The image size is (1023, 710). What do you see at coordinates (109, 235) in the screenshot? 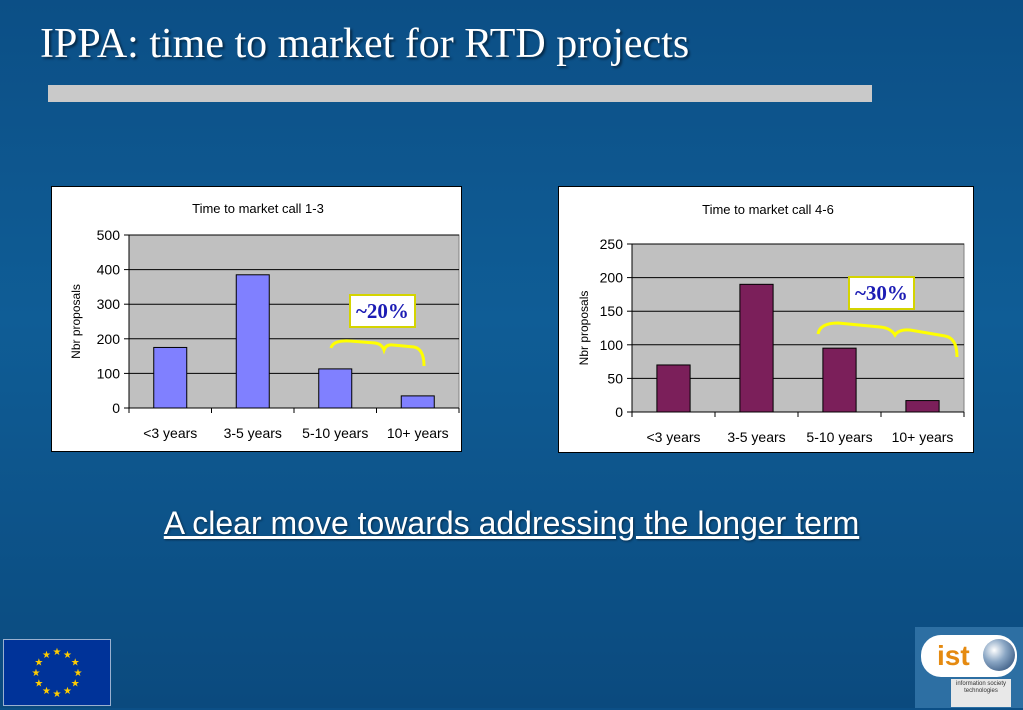
I see `y-tick-label: 500` at bounding box center [109, 235].